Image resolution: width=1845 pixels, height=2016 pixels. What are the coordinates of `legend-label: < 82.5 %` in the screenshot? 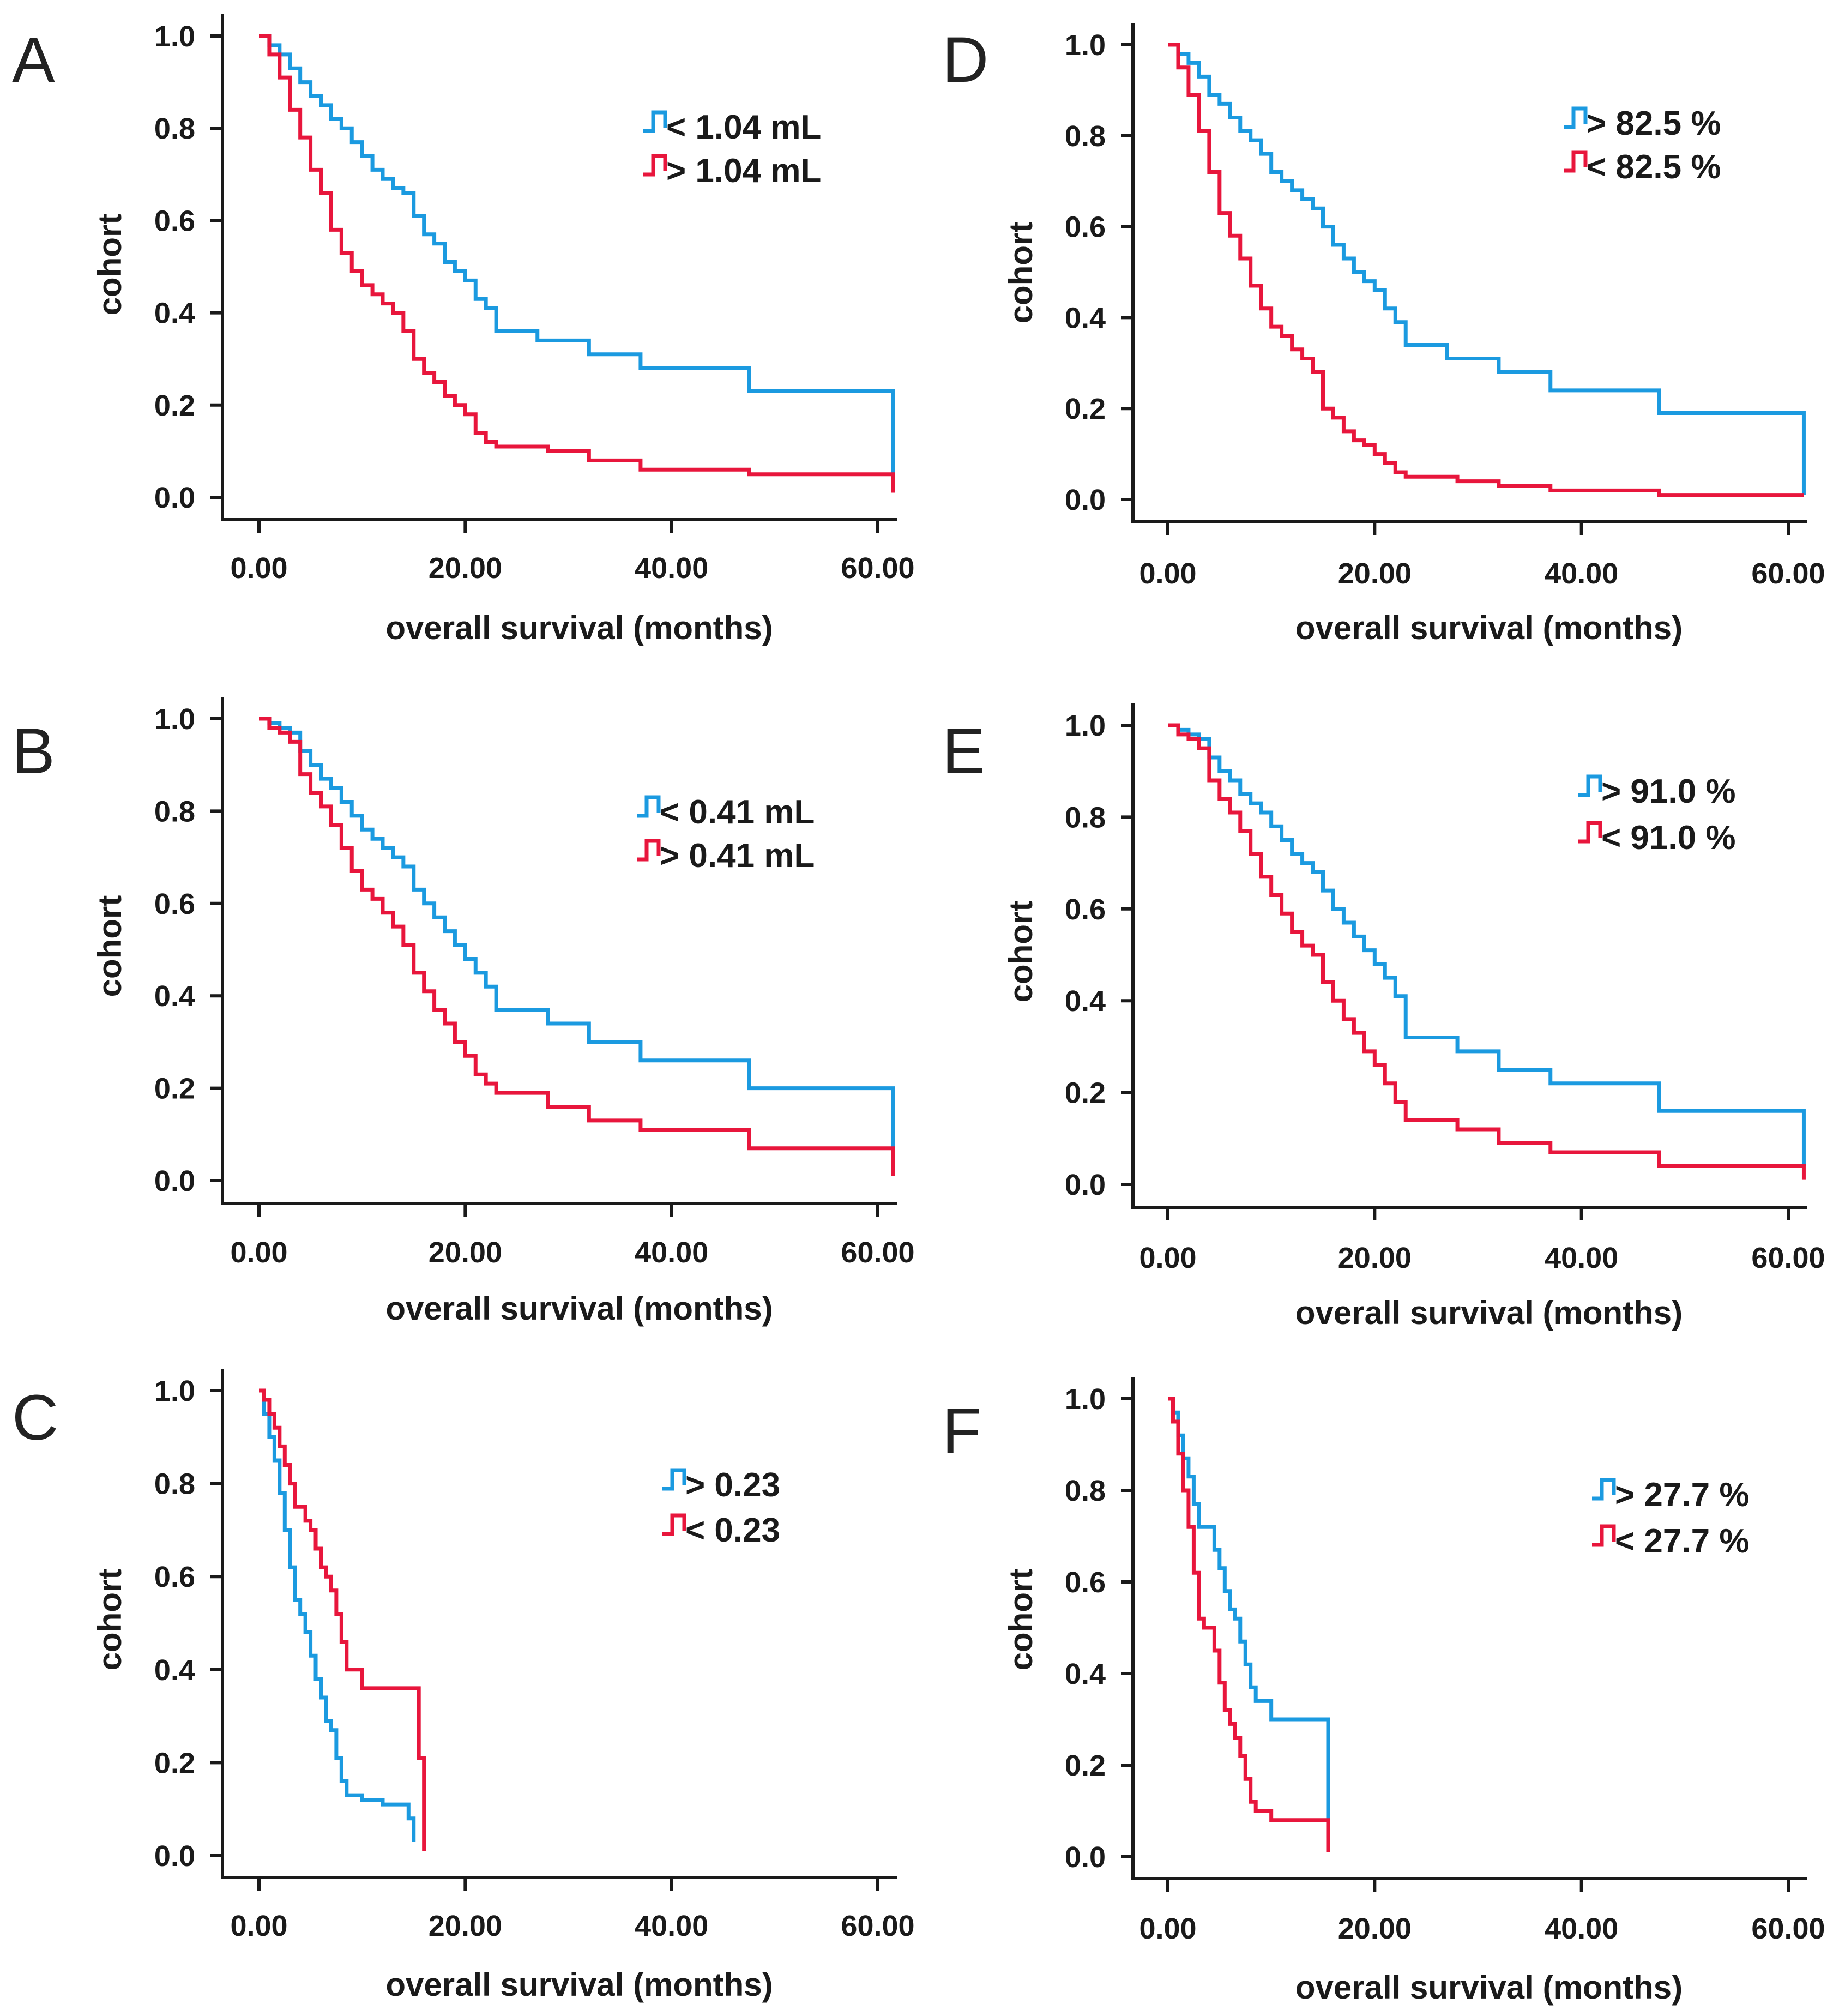 It's located at (1654, 167).